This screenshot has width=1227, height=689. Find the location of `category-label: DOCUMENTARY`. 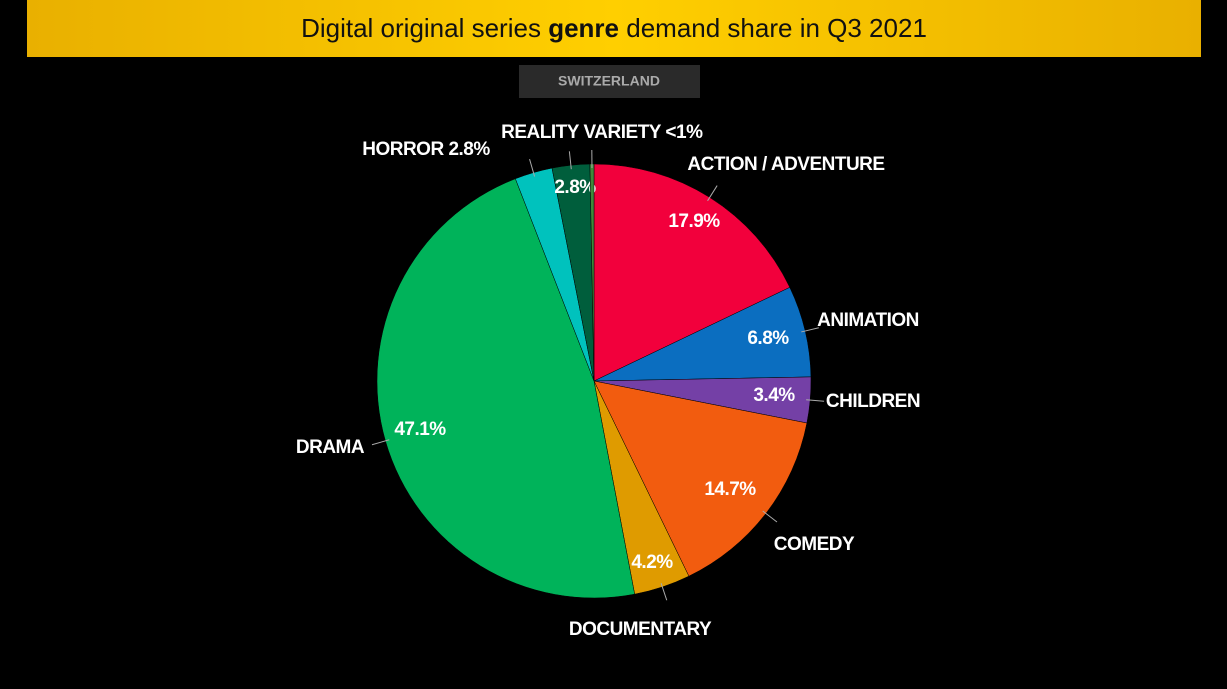

category-label: DOCUMENTARY is located at coordinates (640, 629).